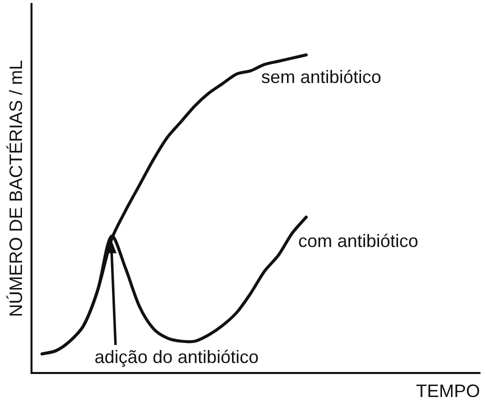 The image size is (485, 401). What do you see at coordinates (358, 241) in the screenshot?
I see `series-label: com antibiótico` at bounding box center [358, 241].